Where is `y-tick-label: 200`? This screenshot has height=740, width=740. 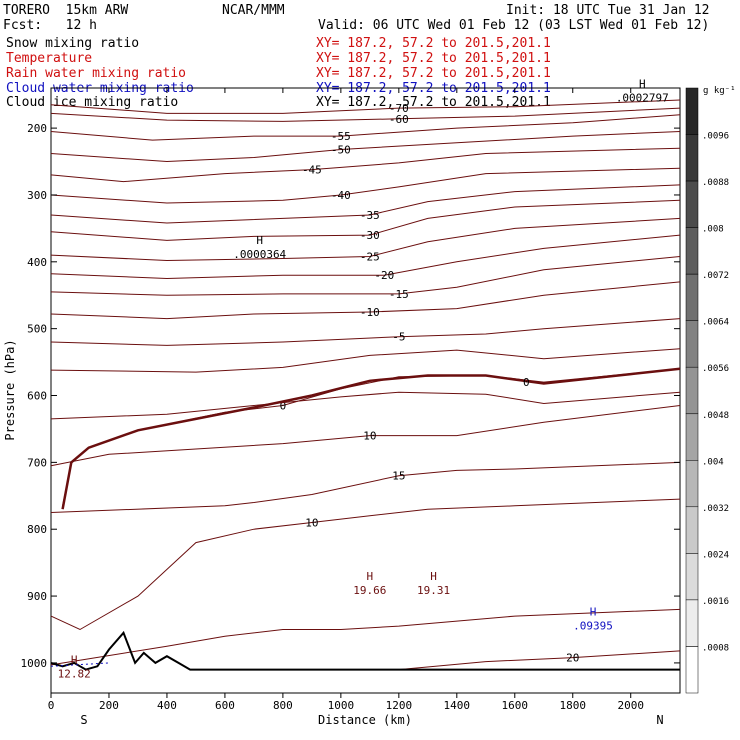 y-tick-label: 200 is located at coordinates (37, 128).